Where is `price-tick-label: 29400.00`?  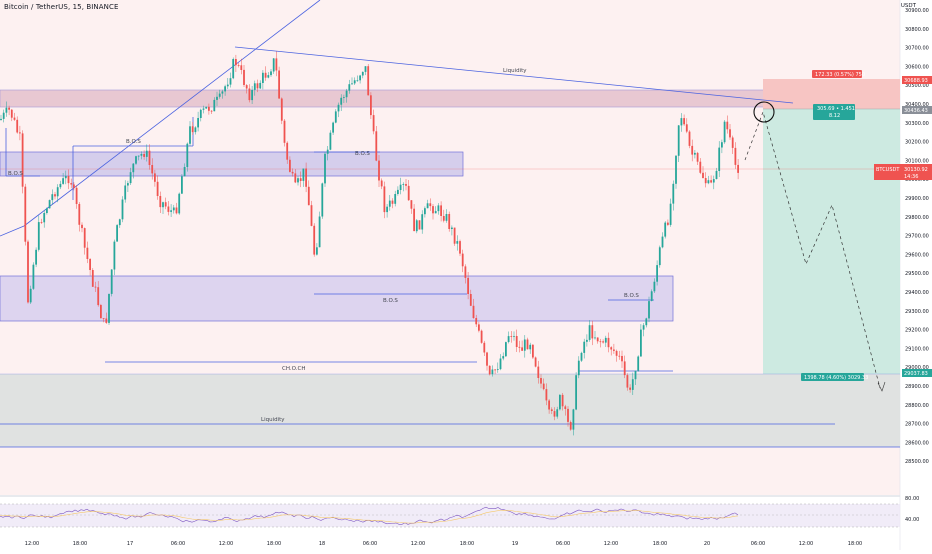 price-tick-label: 29400.00 is located at coordinates (917, 293).